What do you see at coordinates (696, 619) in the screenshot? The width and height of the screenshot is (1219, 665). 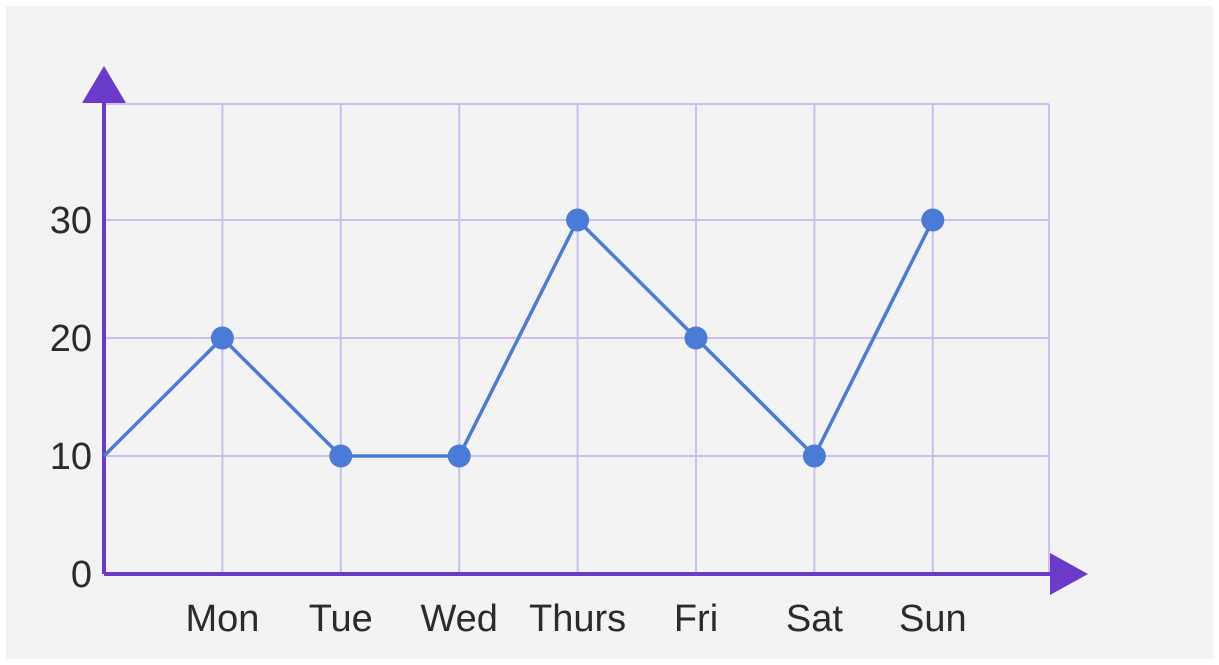 I see `x-tick-label: Fri` at bounding box center [696, 619].